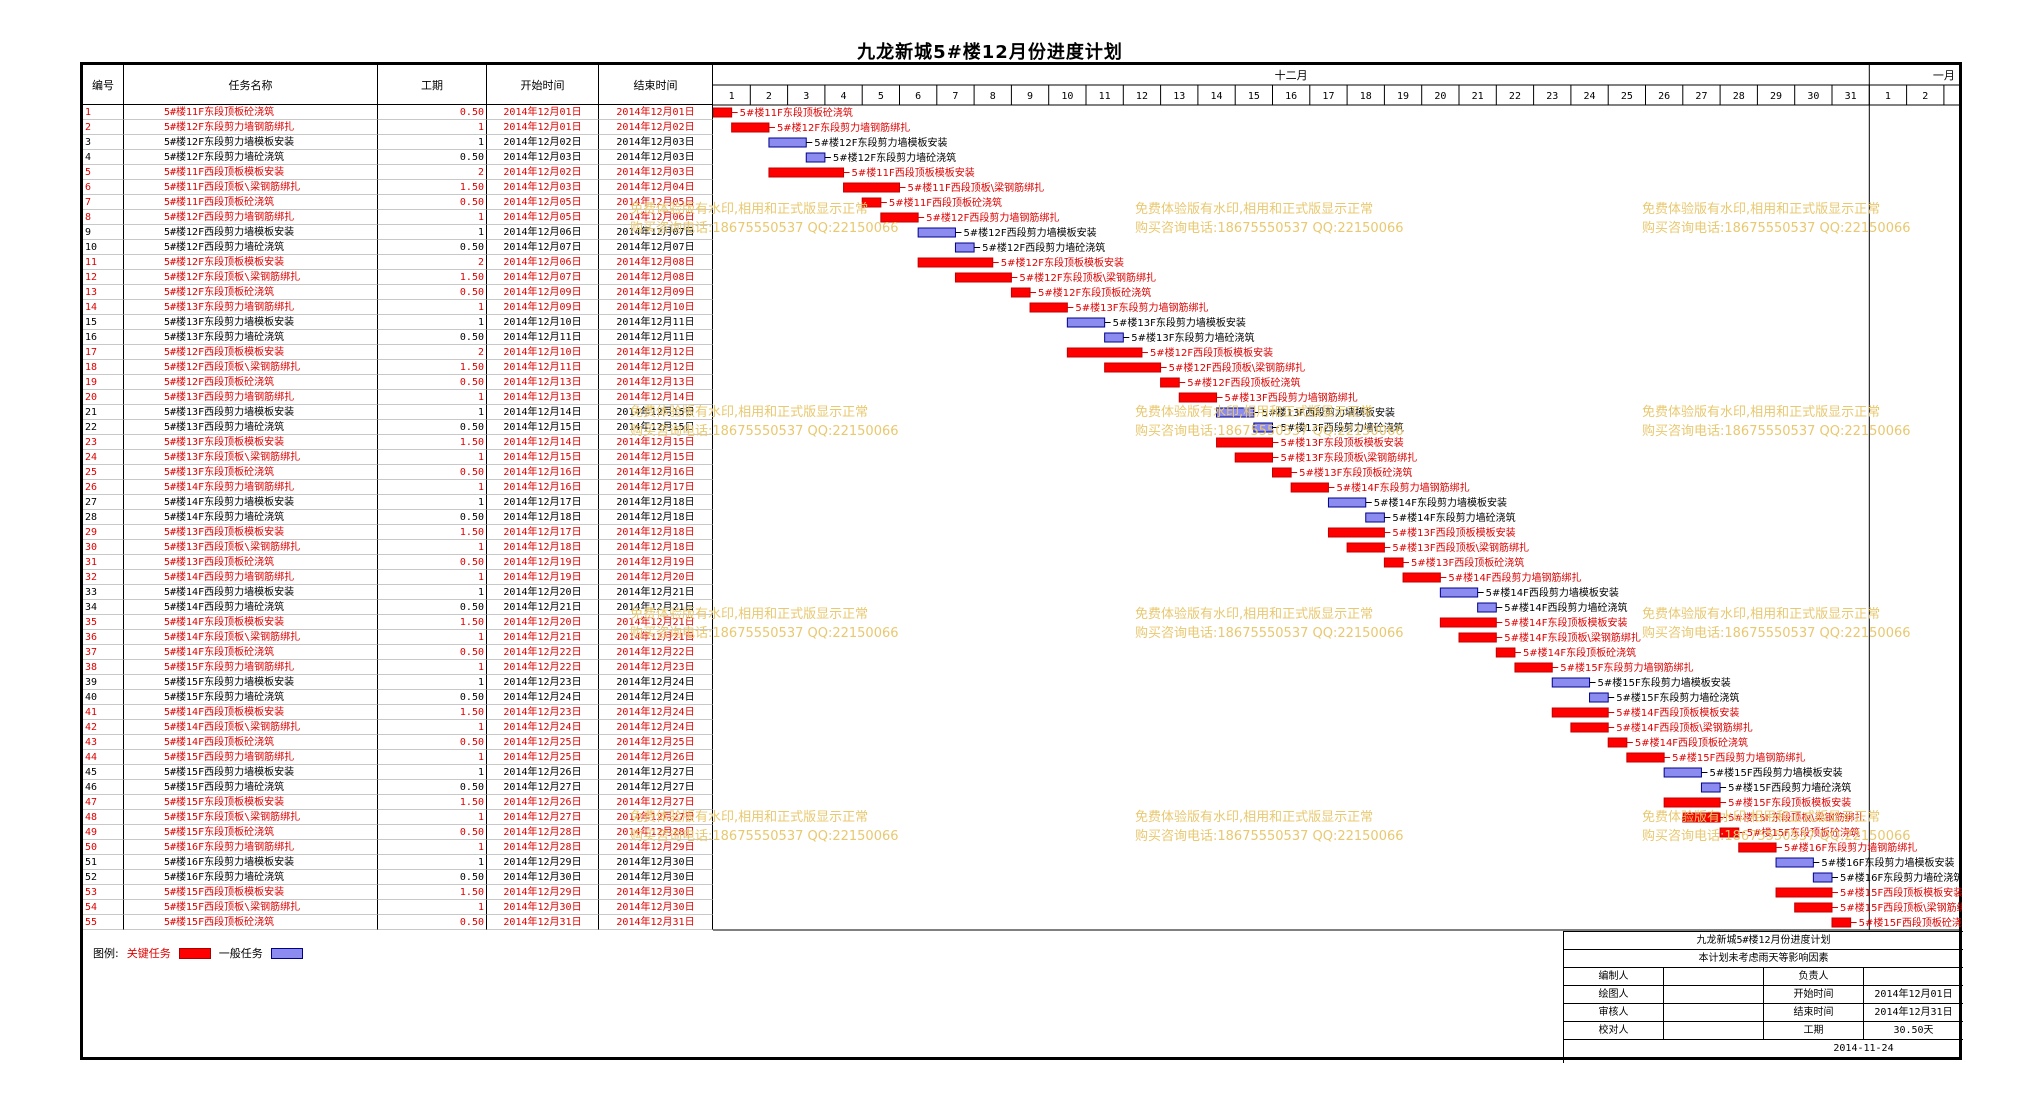  I want to click on cell-id: 45, so click(103, 772).